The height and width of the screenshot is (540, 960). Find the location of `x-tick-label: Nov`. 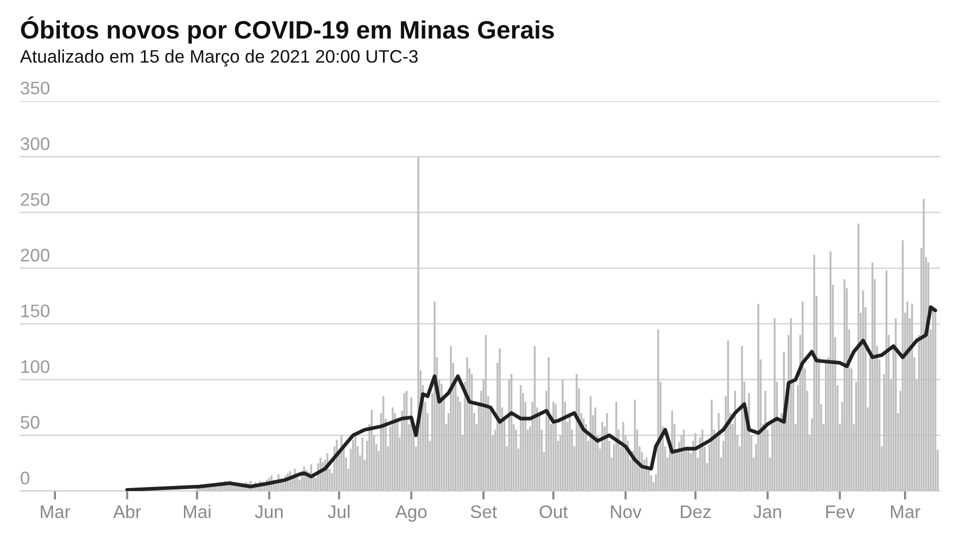

x-tick-label: Nov is located at coordinates (626, 512).